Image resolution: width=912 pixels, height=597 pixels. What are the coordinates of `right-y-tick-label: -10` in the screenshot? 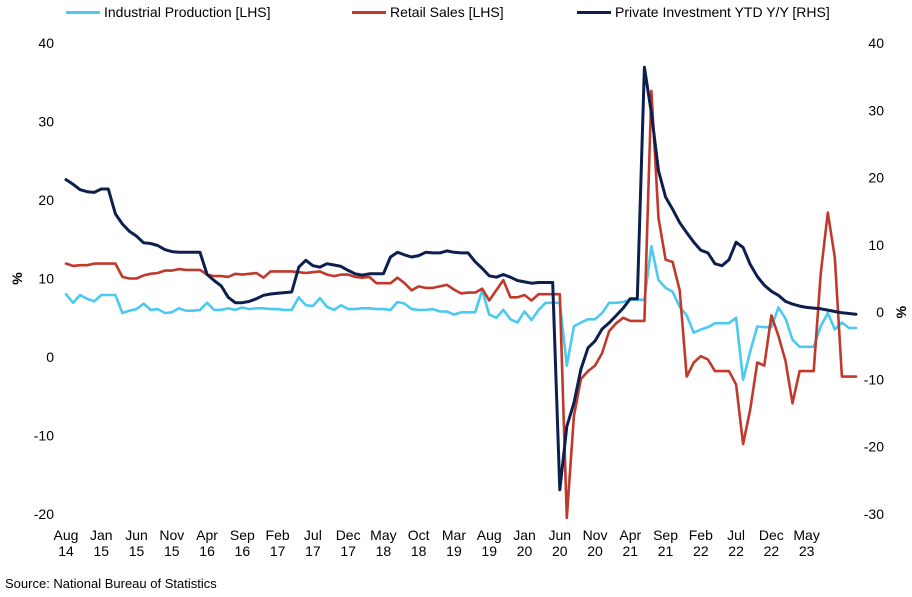 It's located at (874, 379).